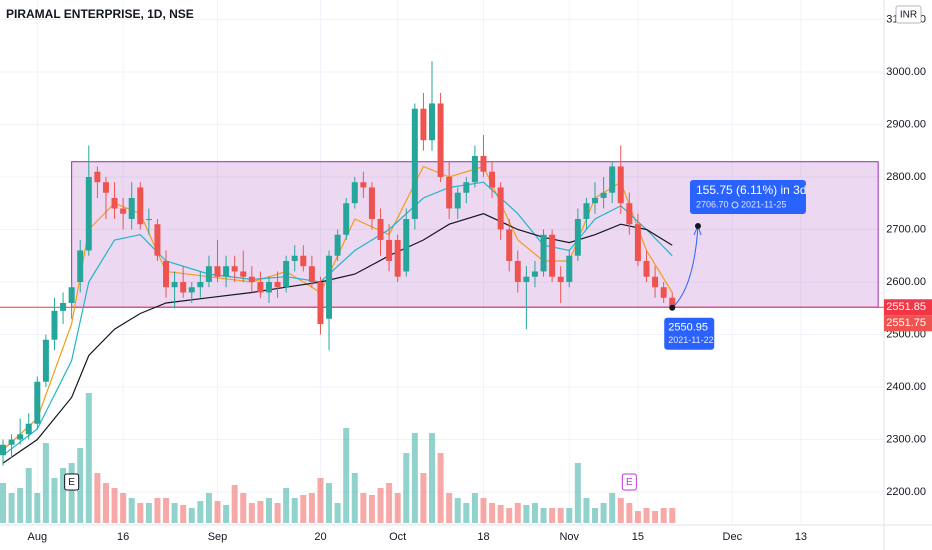 The image size is (932, 550). Describe the element at coordinates (685, 267) in the screenshot. I see `measure-line` at that location.